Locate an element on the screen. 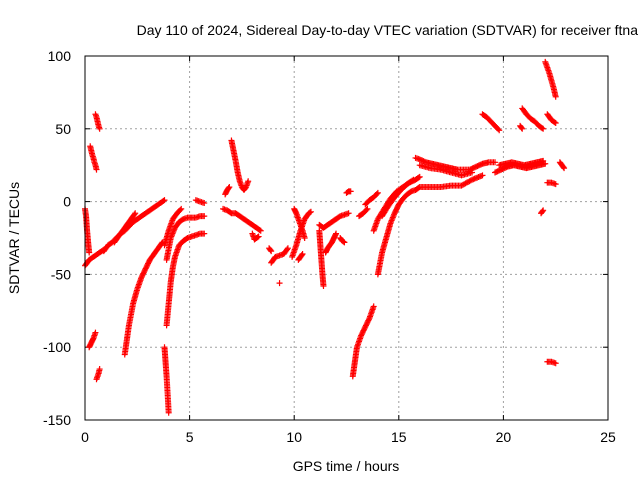 This screenshot has width=640, height=480. data-point-arc37 is located at coordinates (472, 172).